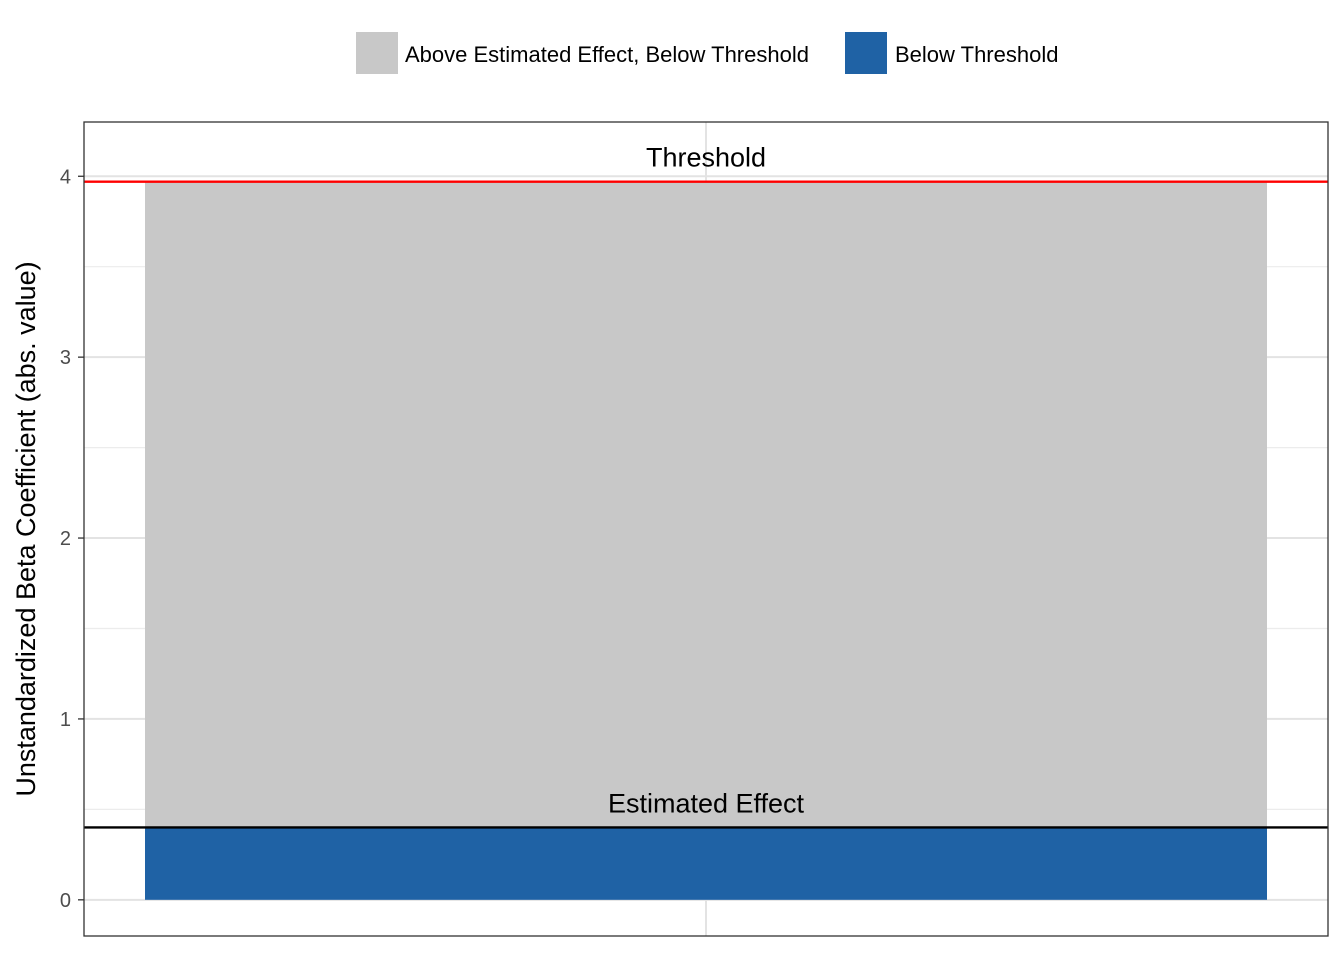  What do you see at coordinates (65, 358) in the screenshot?
I see `y-tick-label: 3` at bounding box center [65, 358].